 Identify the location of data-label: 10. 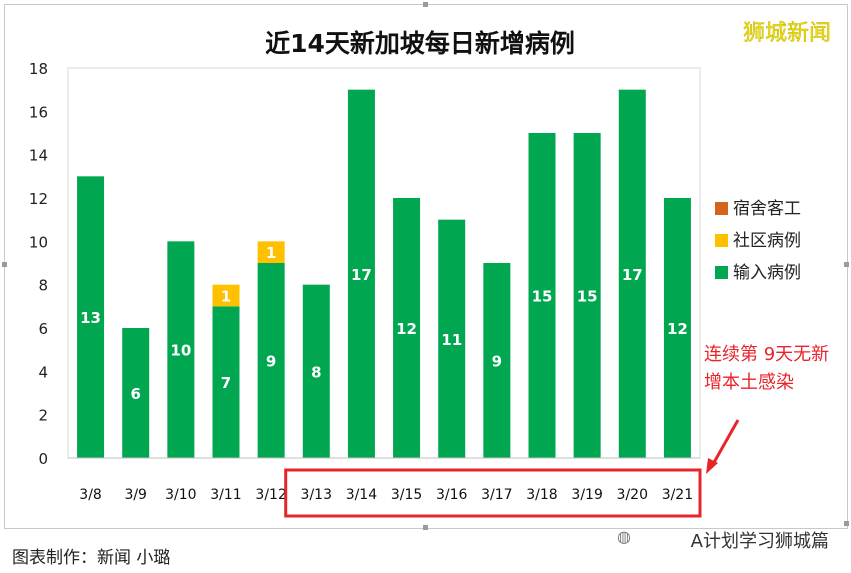
(180, 351).